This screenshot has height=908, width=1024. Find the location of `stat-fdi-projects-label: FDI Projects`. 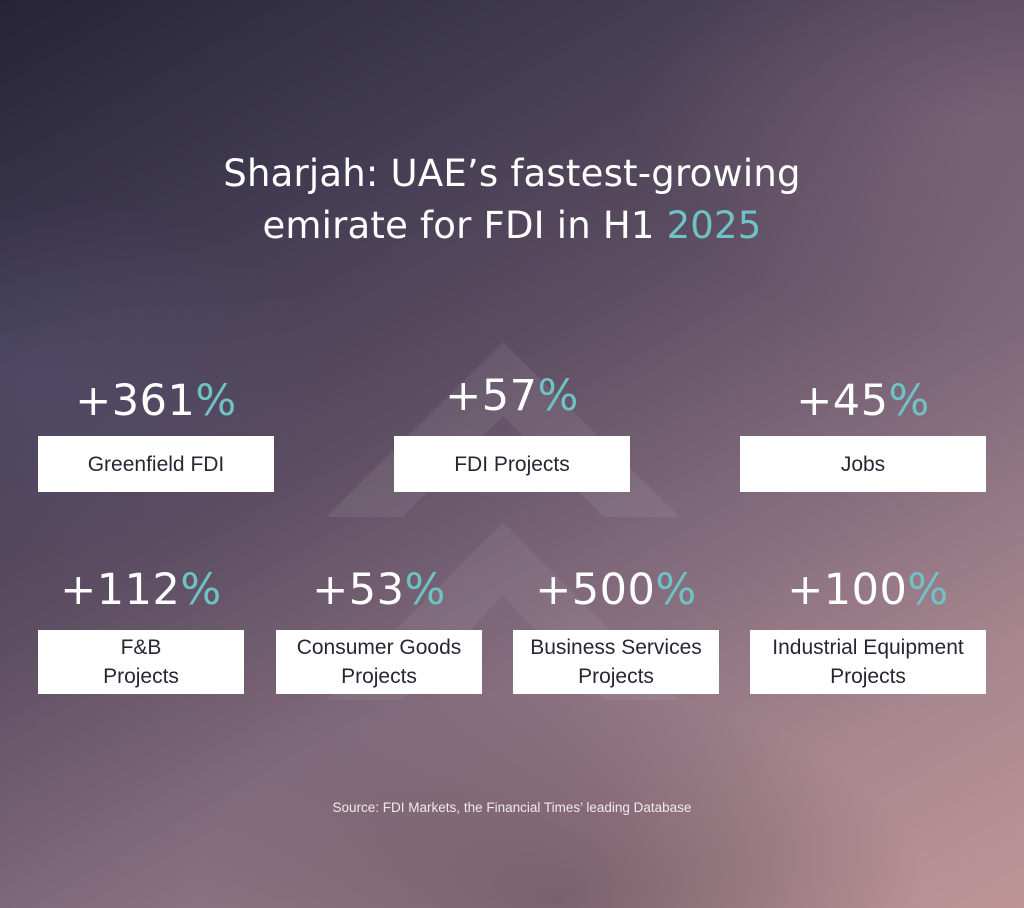

stat-fdi-projects-label: FDI Projects is located at coordinates (512, 464).